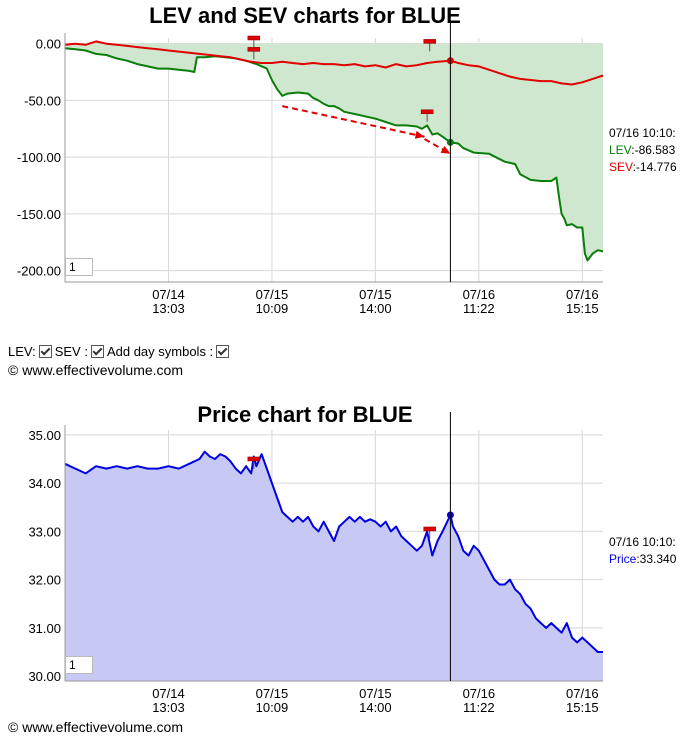  What do you see at coordinates (656, 559) in the screenshot?
I see `price-readout-value: :33.340` at bounding box center [656, 559].